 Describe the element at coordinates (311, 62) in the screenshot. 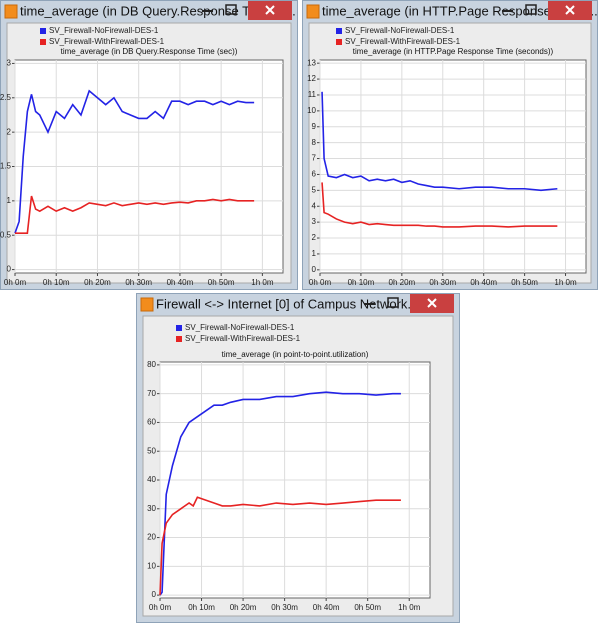

I see `y-tick-label: 13` at that location.